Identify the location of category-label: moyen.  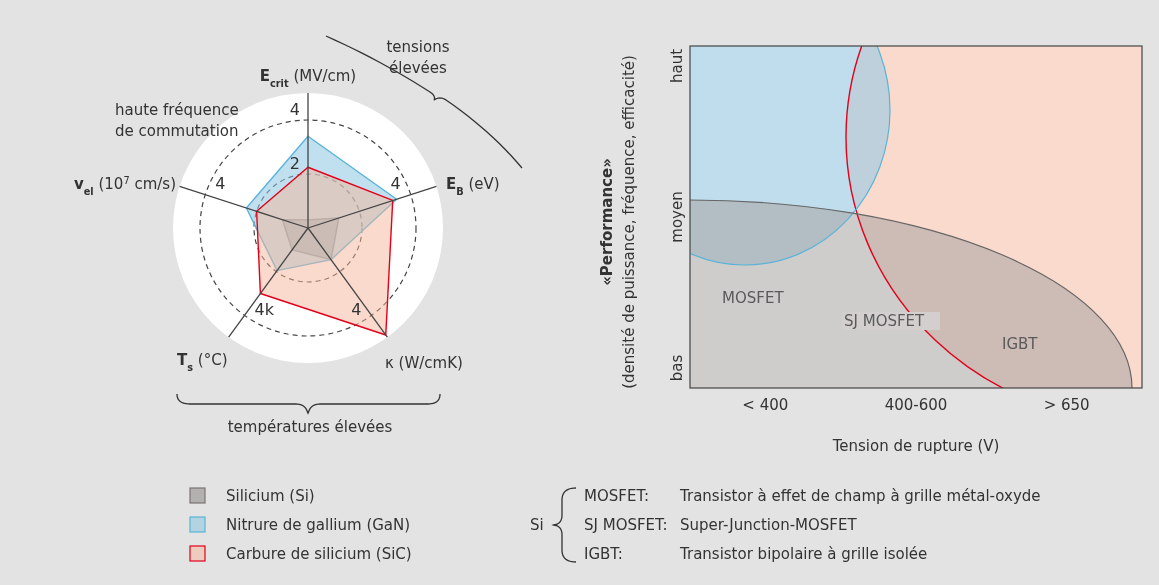
(677, 217).